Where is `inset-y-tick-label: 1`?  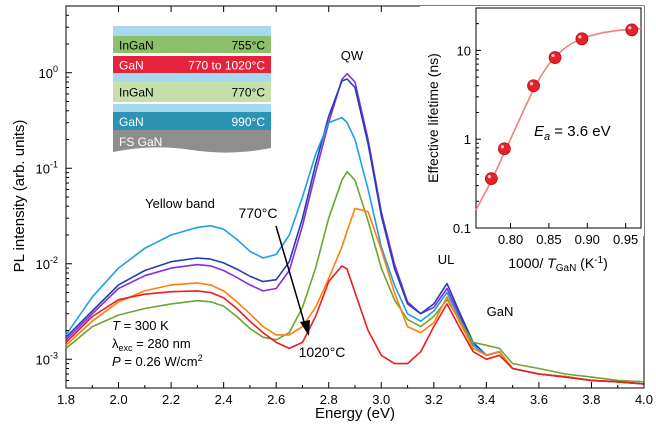
inset-y-tick-label: 1 is located at coordinates (467, 139).